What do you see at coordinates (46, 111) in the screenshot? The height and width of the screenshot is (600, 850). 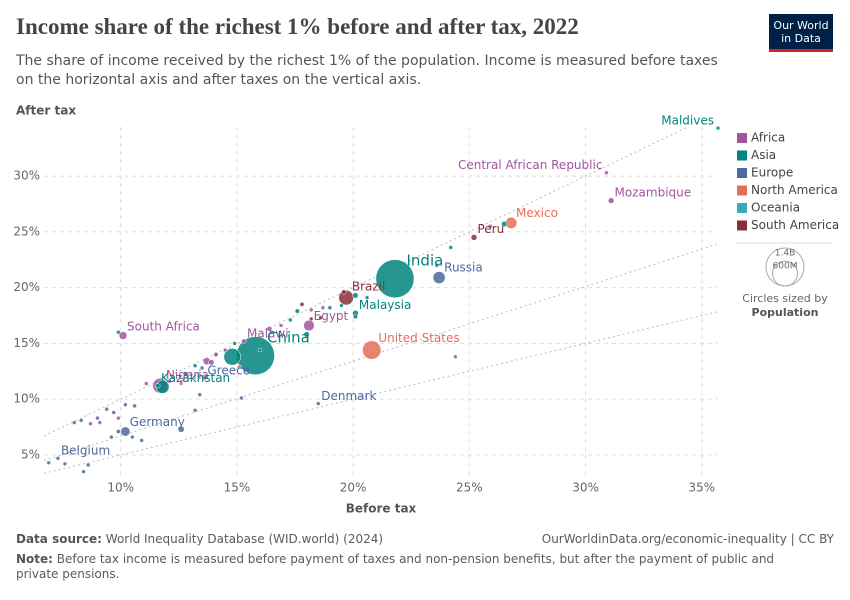 I see `y-axis-label: After tax` at bounding box center [46, 111].